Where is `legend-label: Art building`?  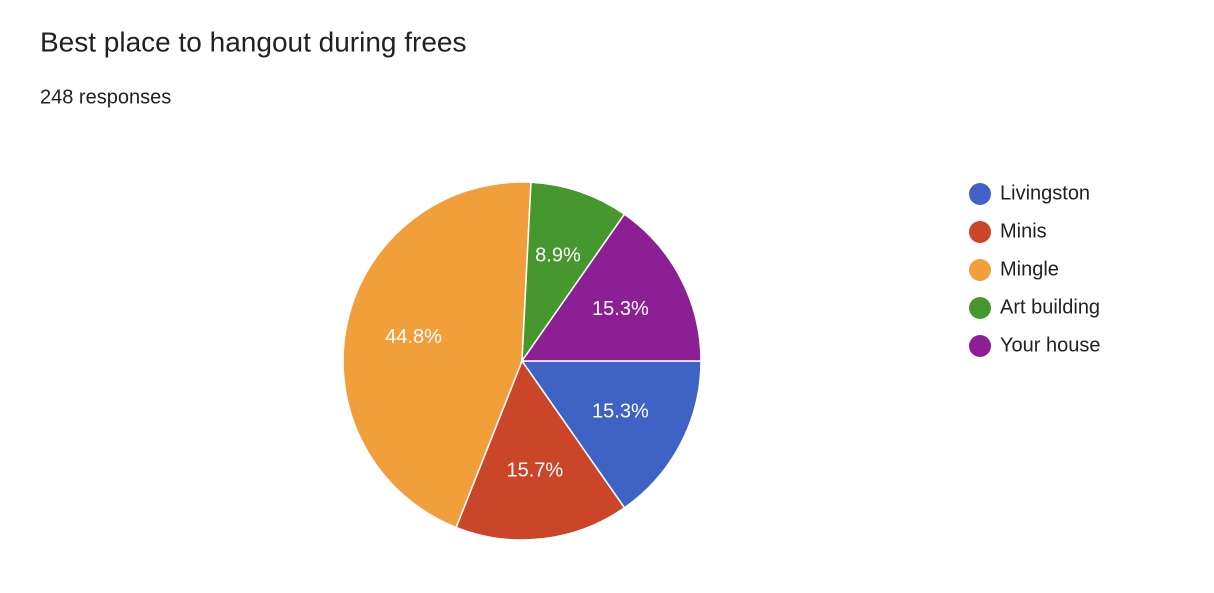 legend-label: Art building is located at coordinates (1050, 307).